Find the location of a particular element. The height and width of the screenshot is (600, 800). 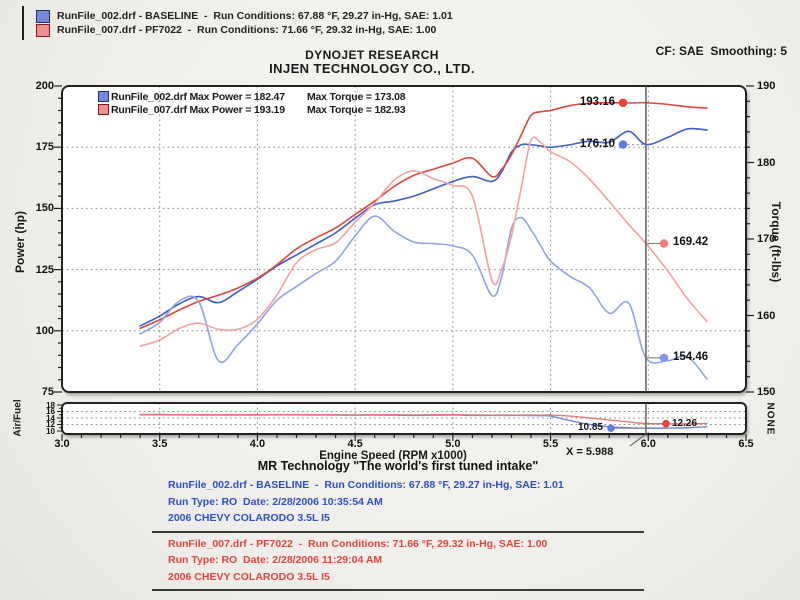

legend-maxtorque-label: Max Torque = 173.08 is located at coordinates (356, 96).